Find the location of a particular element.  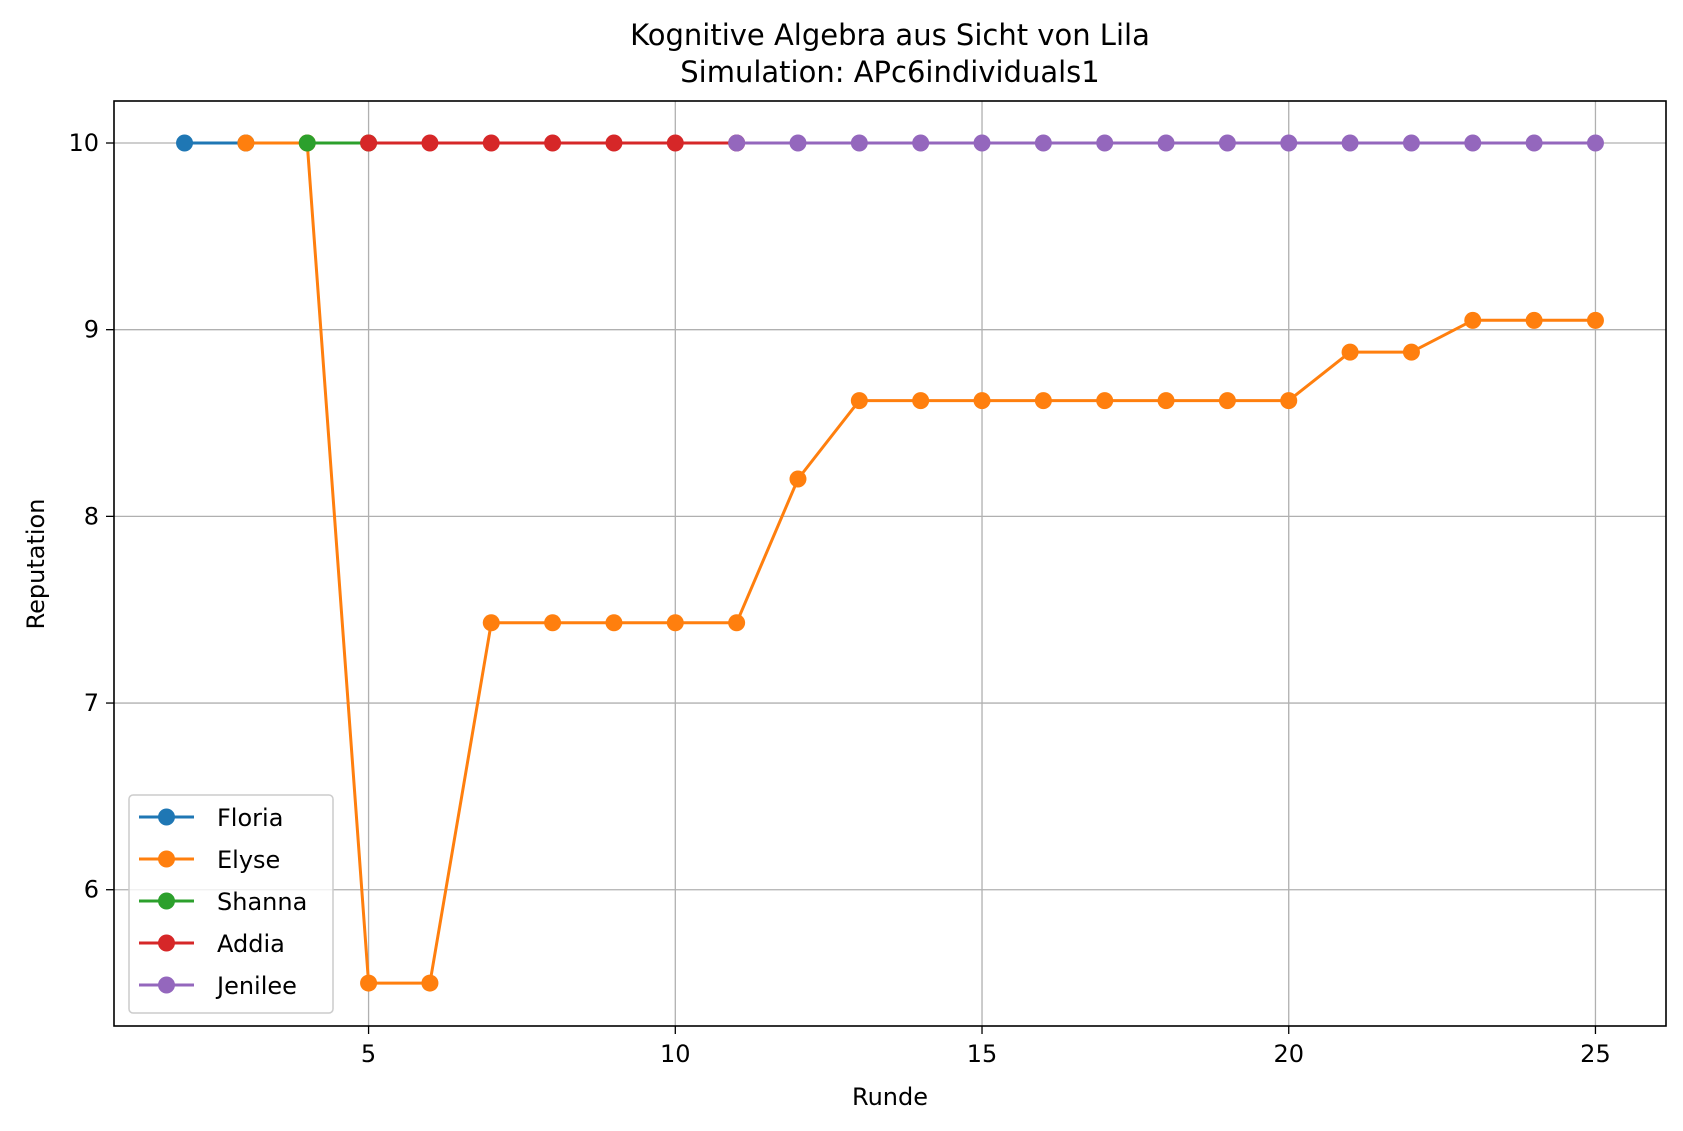

legend-box is located at coordinates (231, 904).